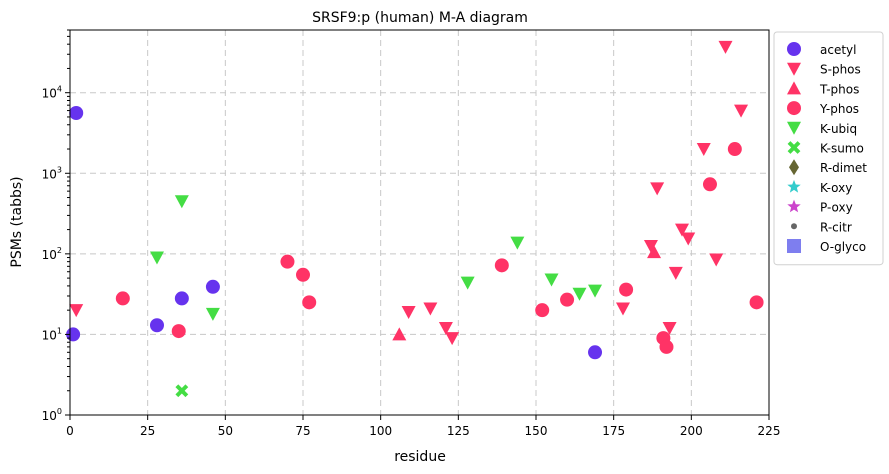  I want to click on x-axis-label: residue, so click(420, 457).